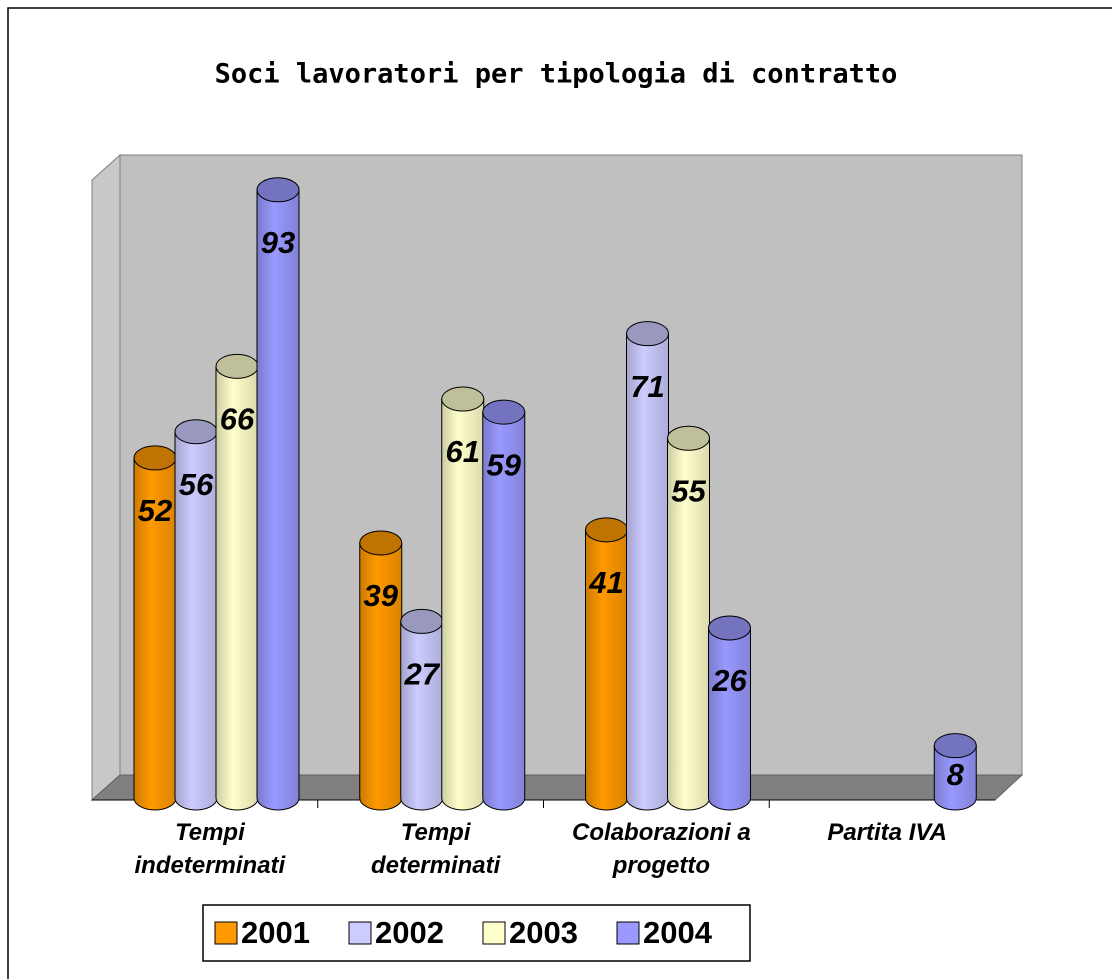 This screenshot has height=979, width=1112. I want to click on data-label: 56, so click(196, 484).